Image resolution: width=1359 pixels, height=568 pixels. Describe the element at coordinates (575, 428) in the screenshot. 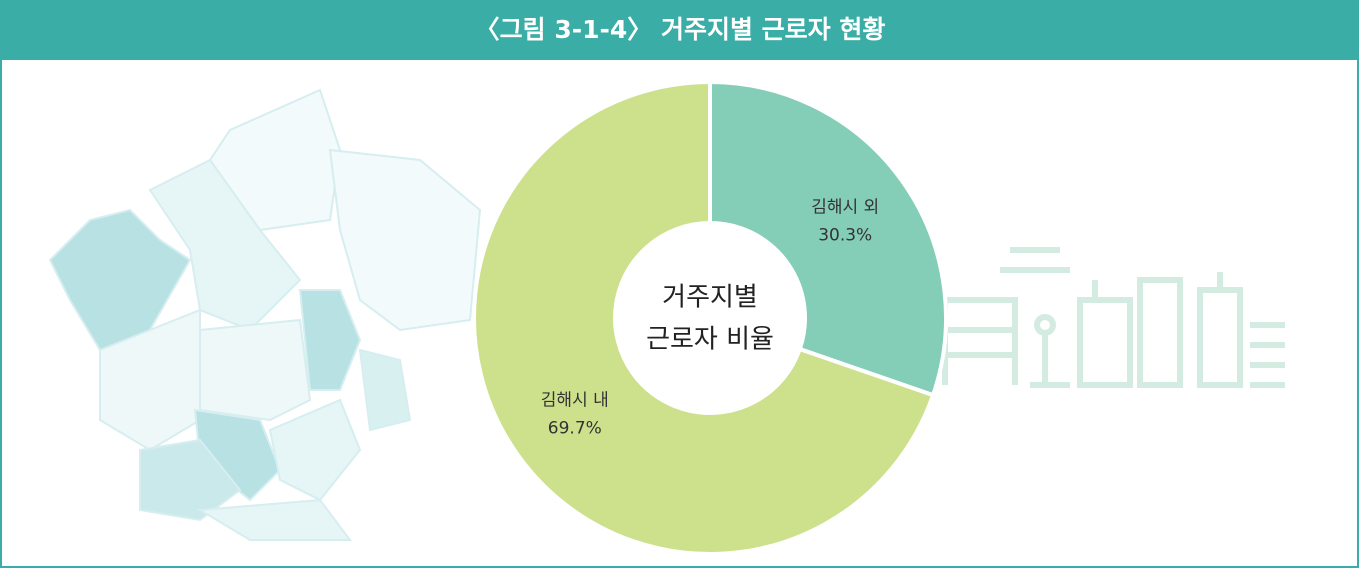

I see `slice-value-label: 69.7%` at that location.